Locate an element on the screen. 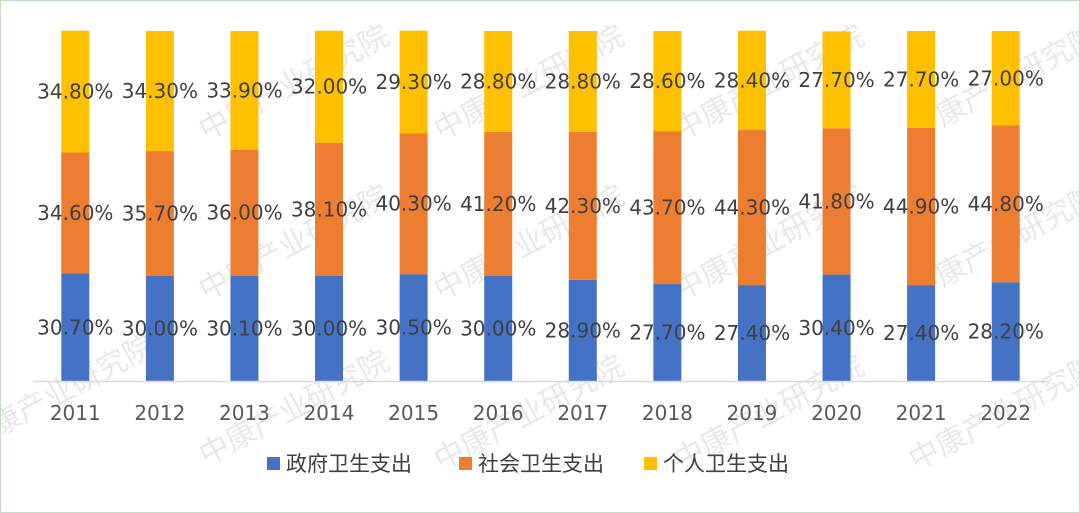 This screenshot has height=513, width=1080. data-label: 34.80% is located at coordinates (75, 92).